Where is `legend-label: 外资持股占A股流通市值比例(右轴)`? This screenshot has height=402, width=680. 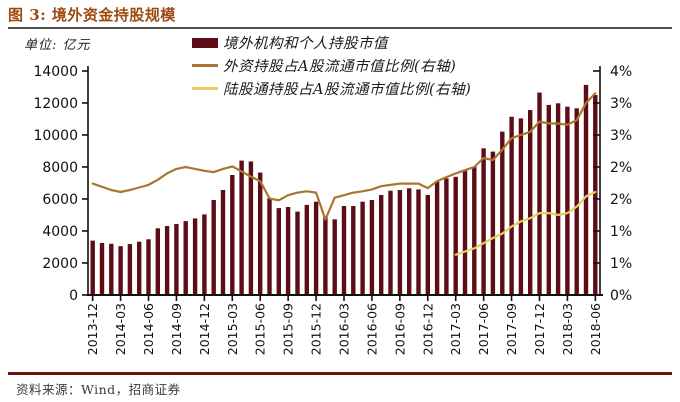
legend-label: 外资持股占A股流通市值比例(右轴) is located at coordinates (340, 67).